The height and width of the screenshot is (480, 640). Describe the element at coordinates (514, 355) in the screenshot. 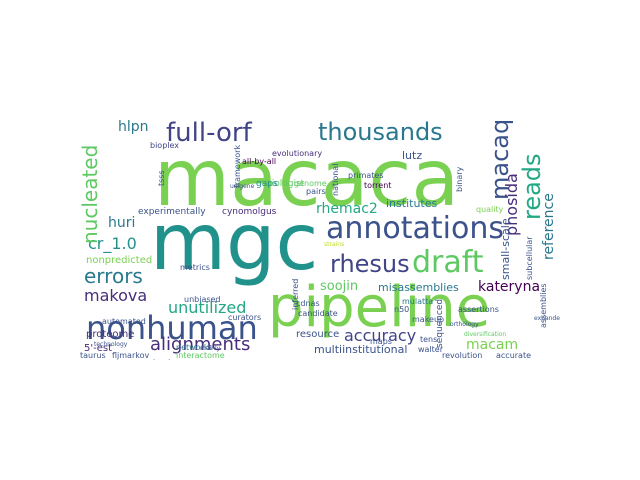

I see `word-accurate: accurate` at that location.